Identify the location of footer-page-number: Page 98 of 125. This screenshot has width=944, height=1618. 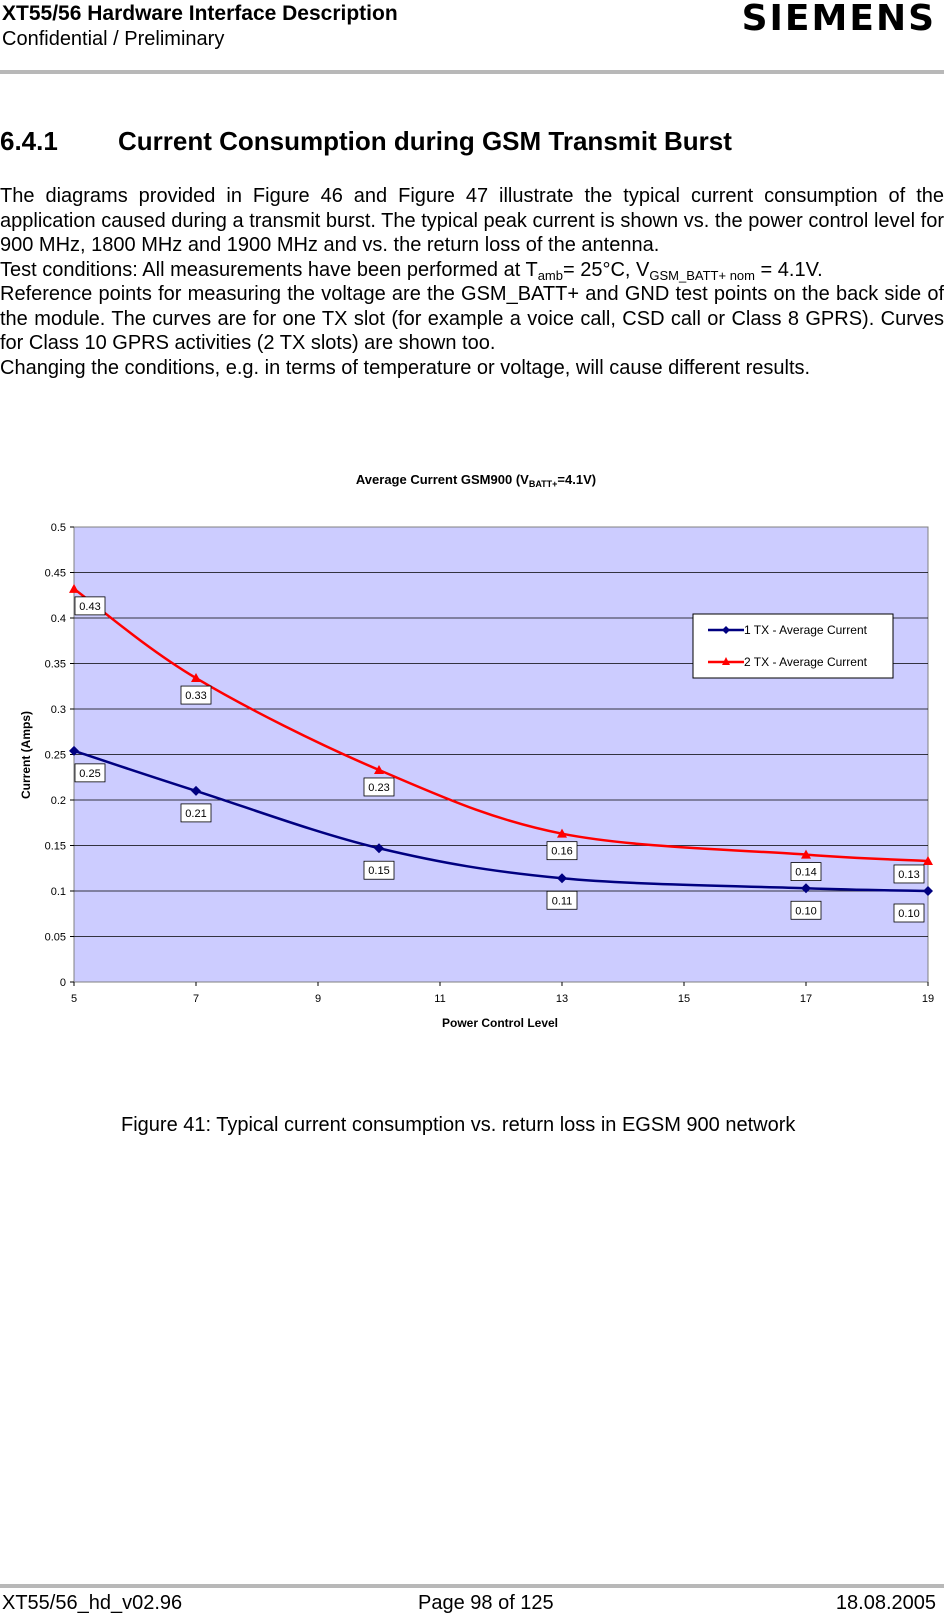
(486, 1603).